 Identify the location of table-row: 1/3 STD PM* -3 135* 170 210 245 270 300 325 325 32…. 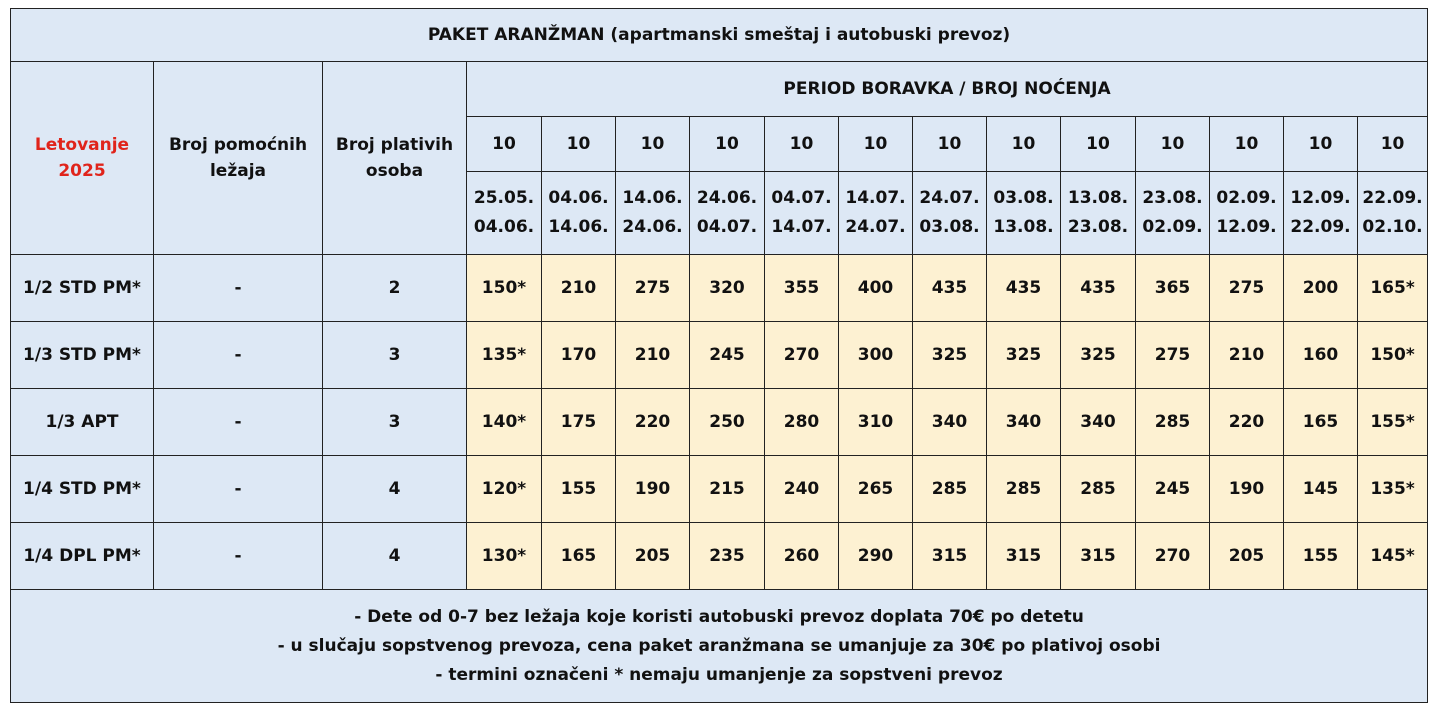
(719, 355).